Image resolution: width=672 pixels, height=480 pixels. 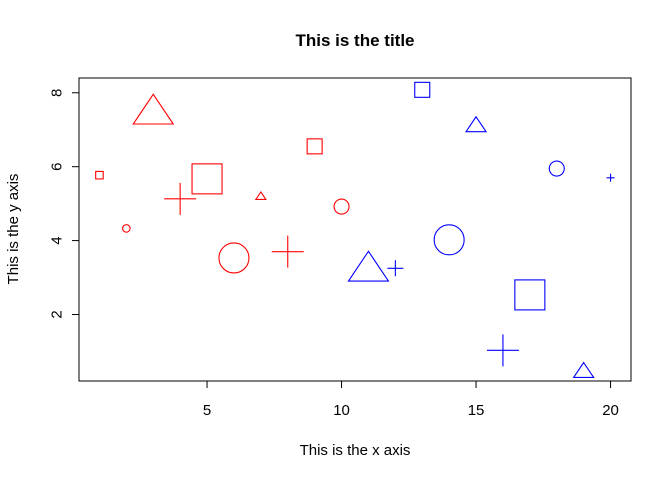 I want to click on x-tick-label: 10, so click(x=341, y=410).